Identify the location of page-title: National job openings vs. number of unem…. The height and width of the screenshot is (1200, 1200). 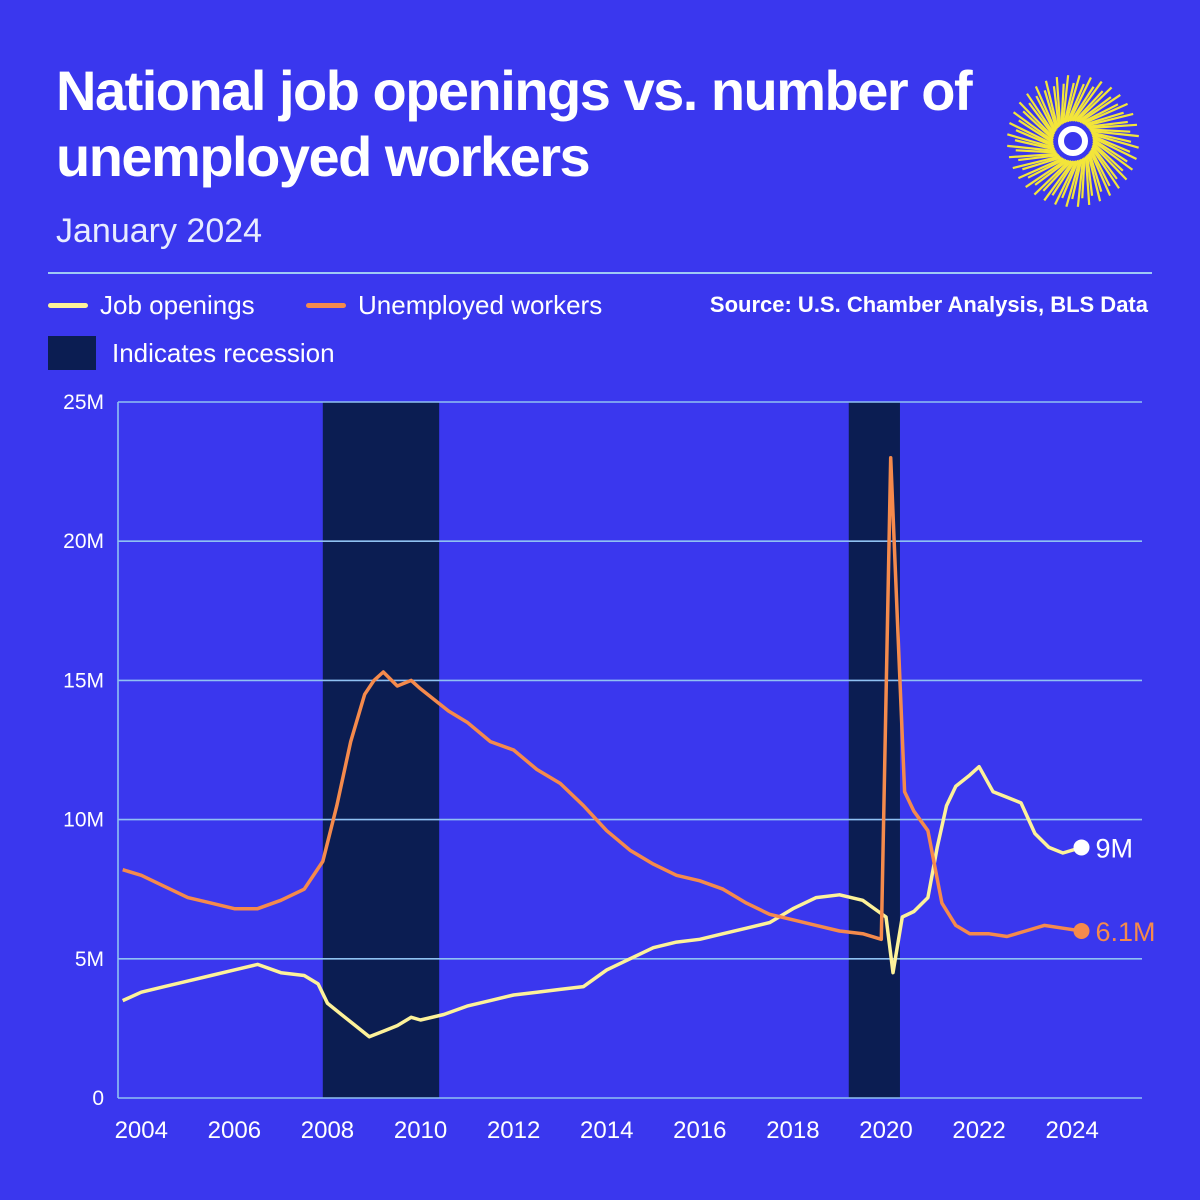
(514, 123).